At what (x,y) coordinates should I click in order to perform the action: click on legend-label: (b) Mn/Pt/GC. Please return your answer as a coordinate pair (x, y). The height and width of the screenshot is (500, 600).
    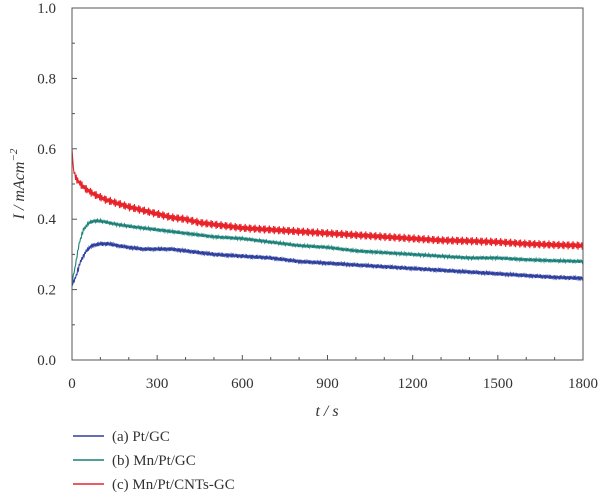
    Looking at the image, I should click on (154, 461).